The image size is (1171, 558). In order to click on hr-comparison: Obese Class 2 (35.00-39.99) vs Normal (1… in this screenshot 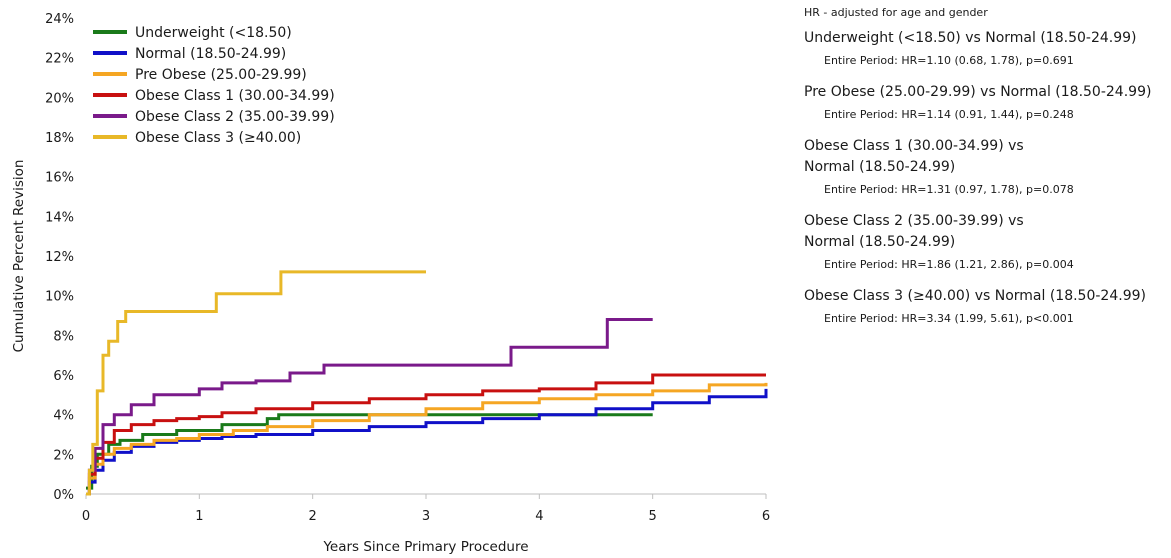, I will do `click(929, 241)`.